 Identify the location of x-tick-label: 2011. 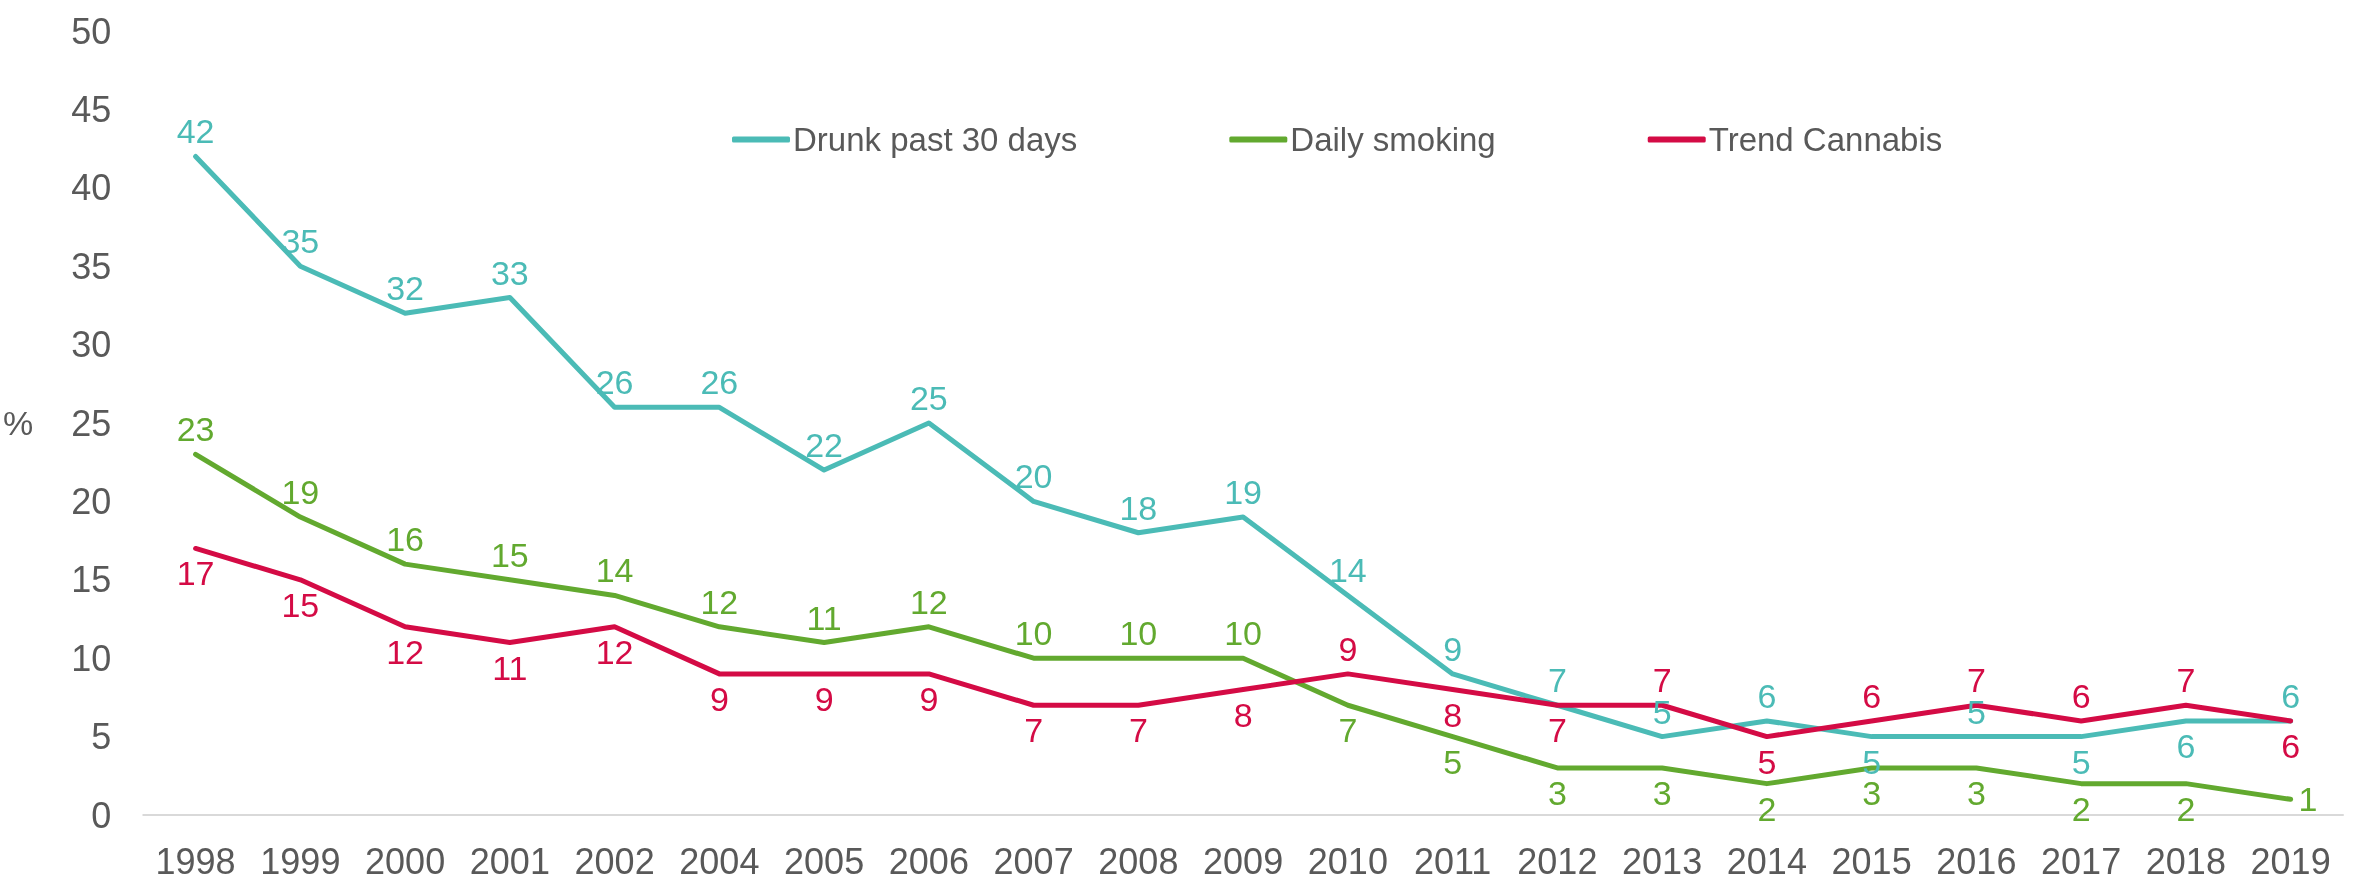
(1452, 859).